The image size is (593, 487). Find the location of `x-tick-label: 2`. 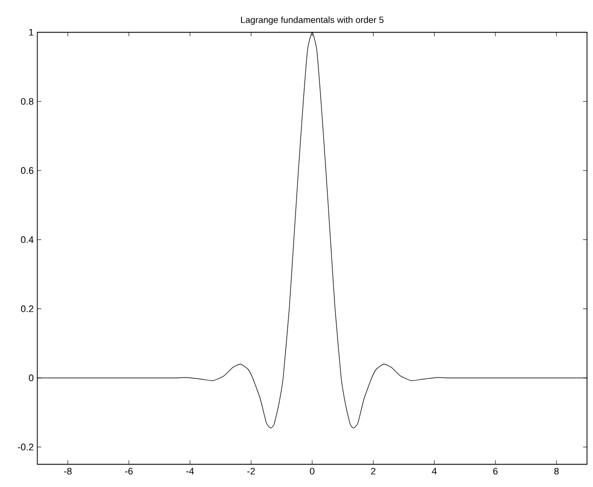

x-tick-label: 2 is located at coordinates (373, 471).